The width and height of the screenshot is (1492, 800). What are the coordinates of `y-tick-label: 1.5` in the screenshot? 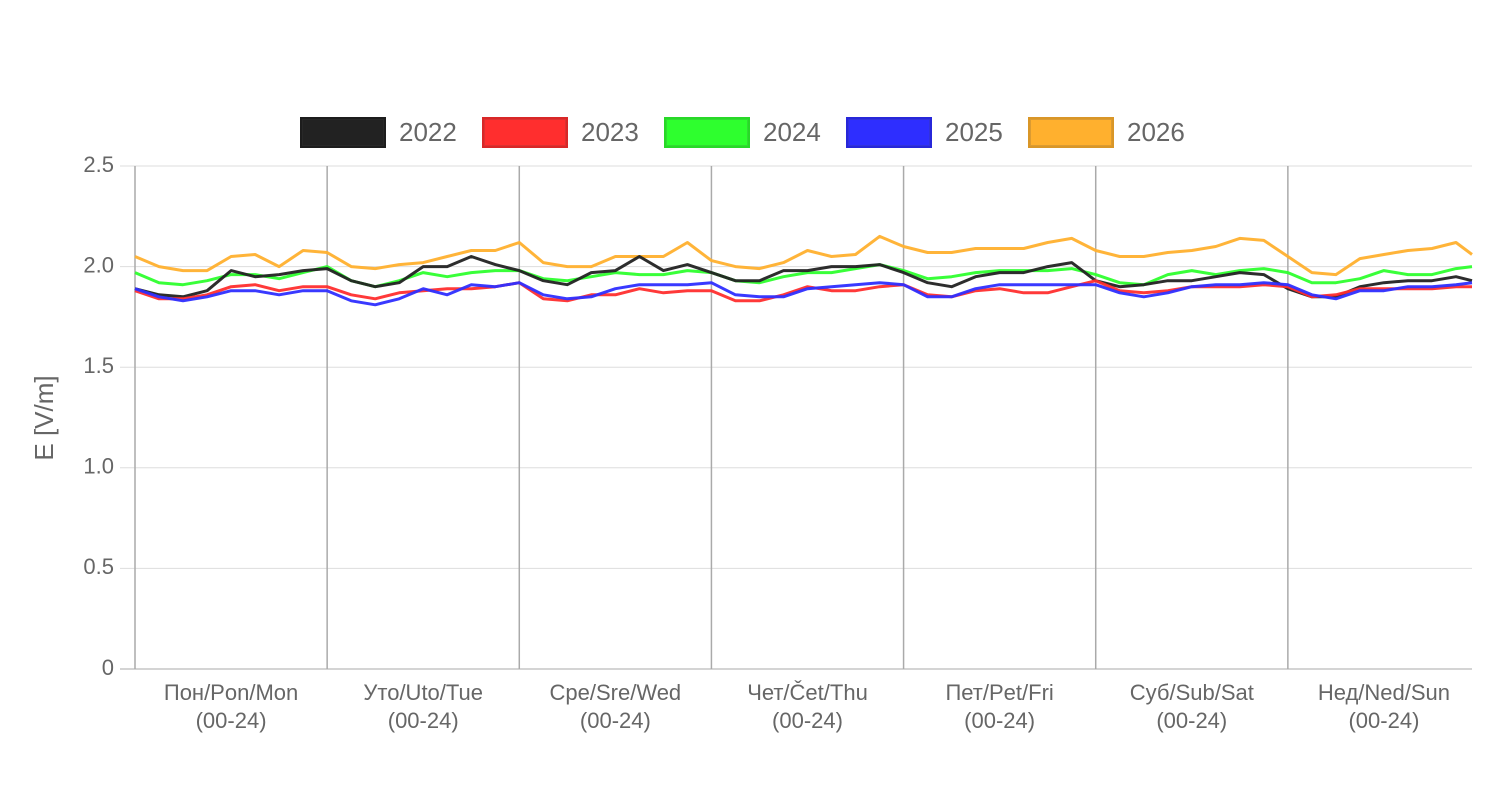 It's located at (98, 365).